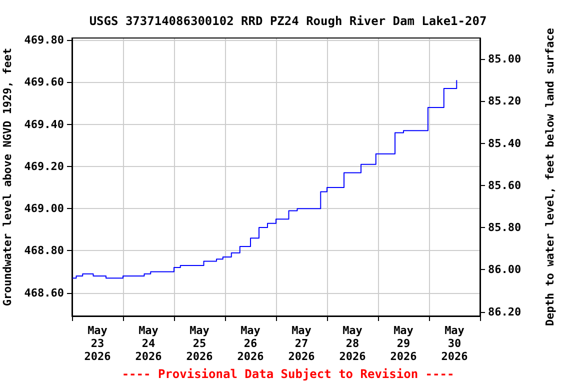 The width and height of the screenshot is (576, 384). What do you see at coordinates (44, 293) in the screenshot?
I see `y-tick-label: 468.60` at bounding box center [44, 293].